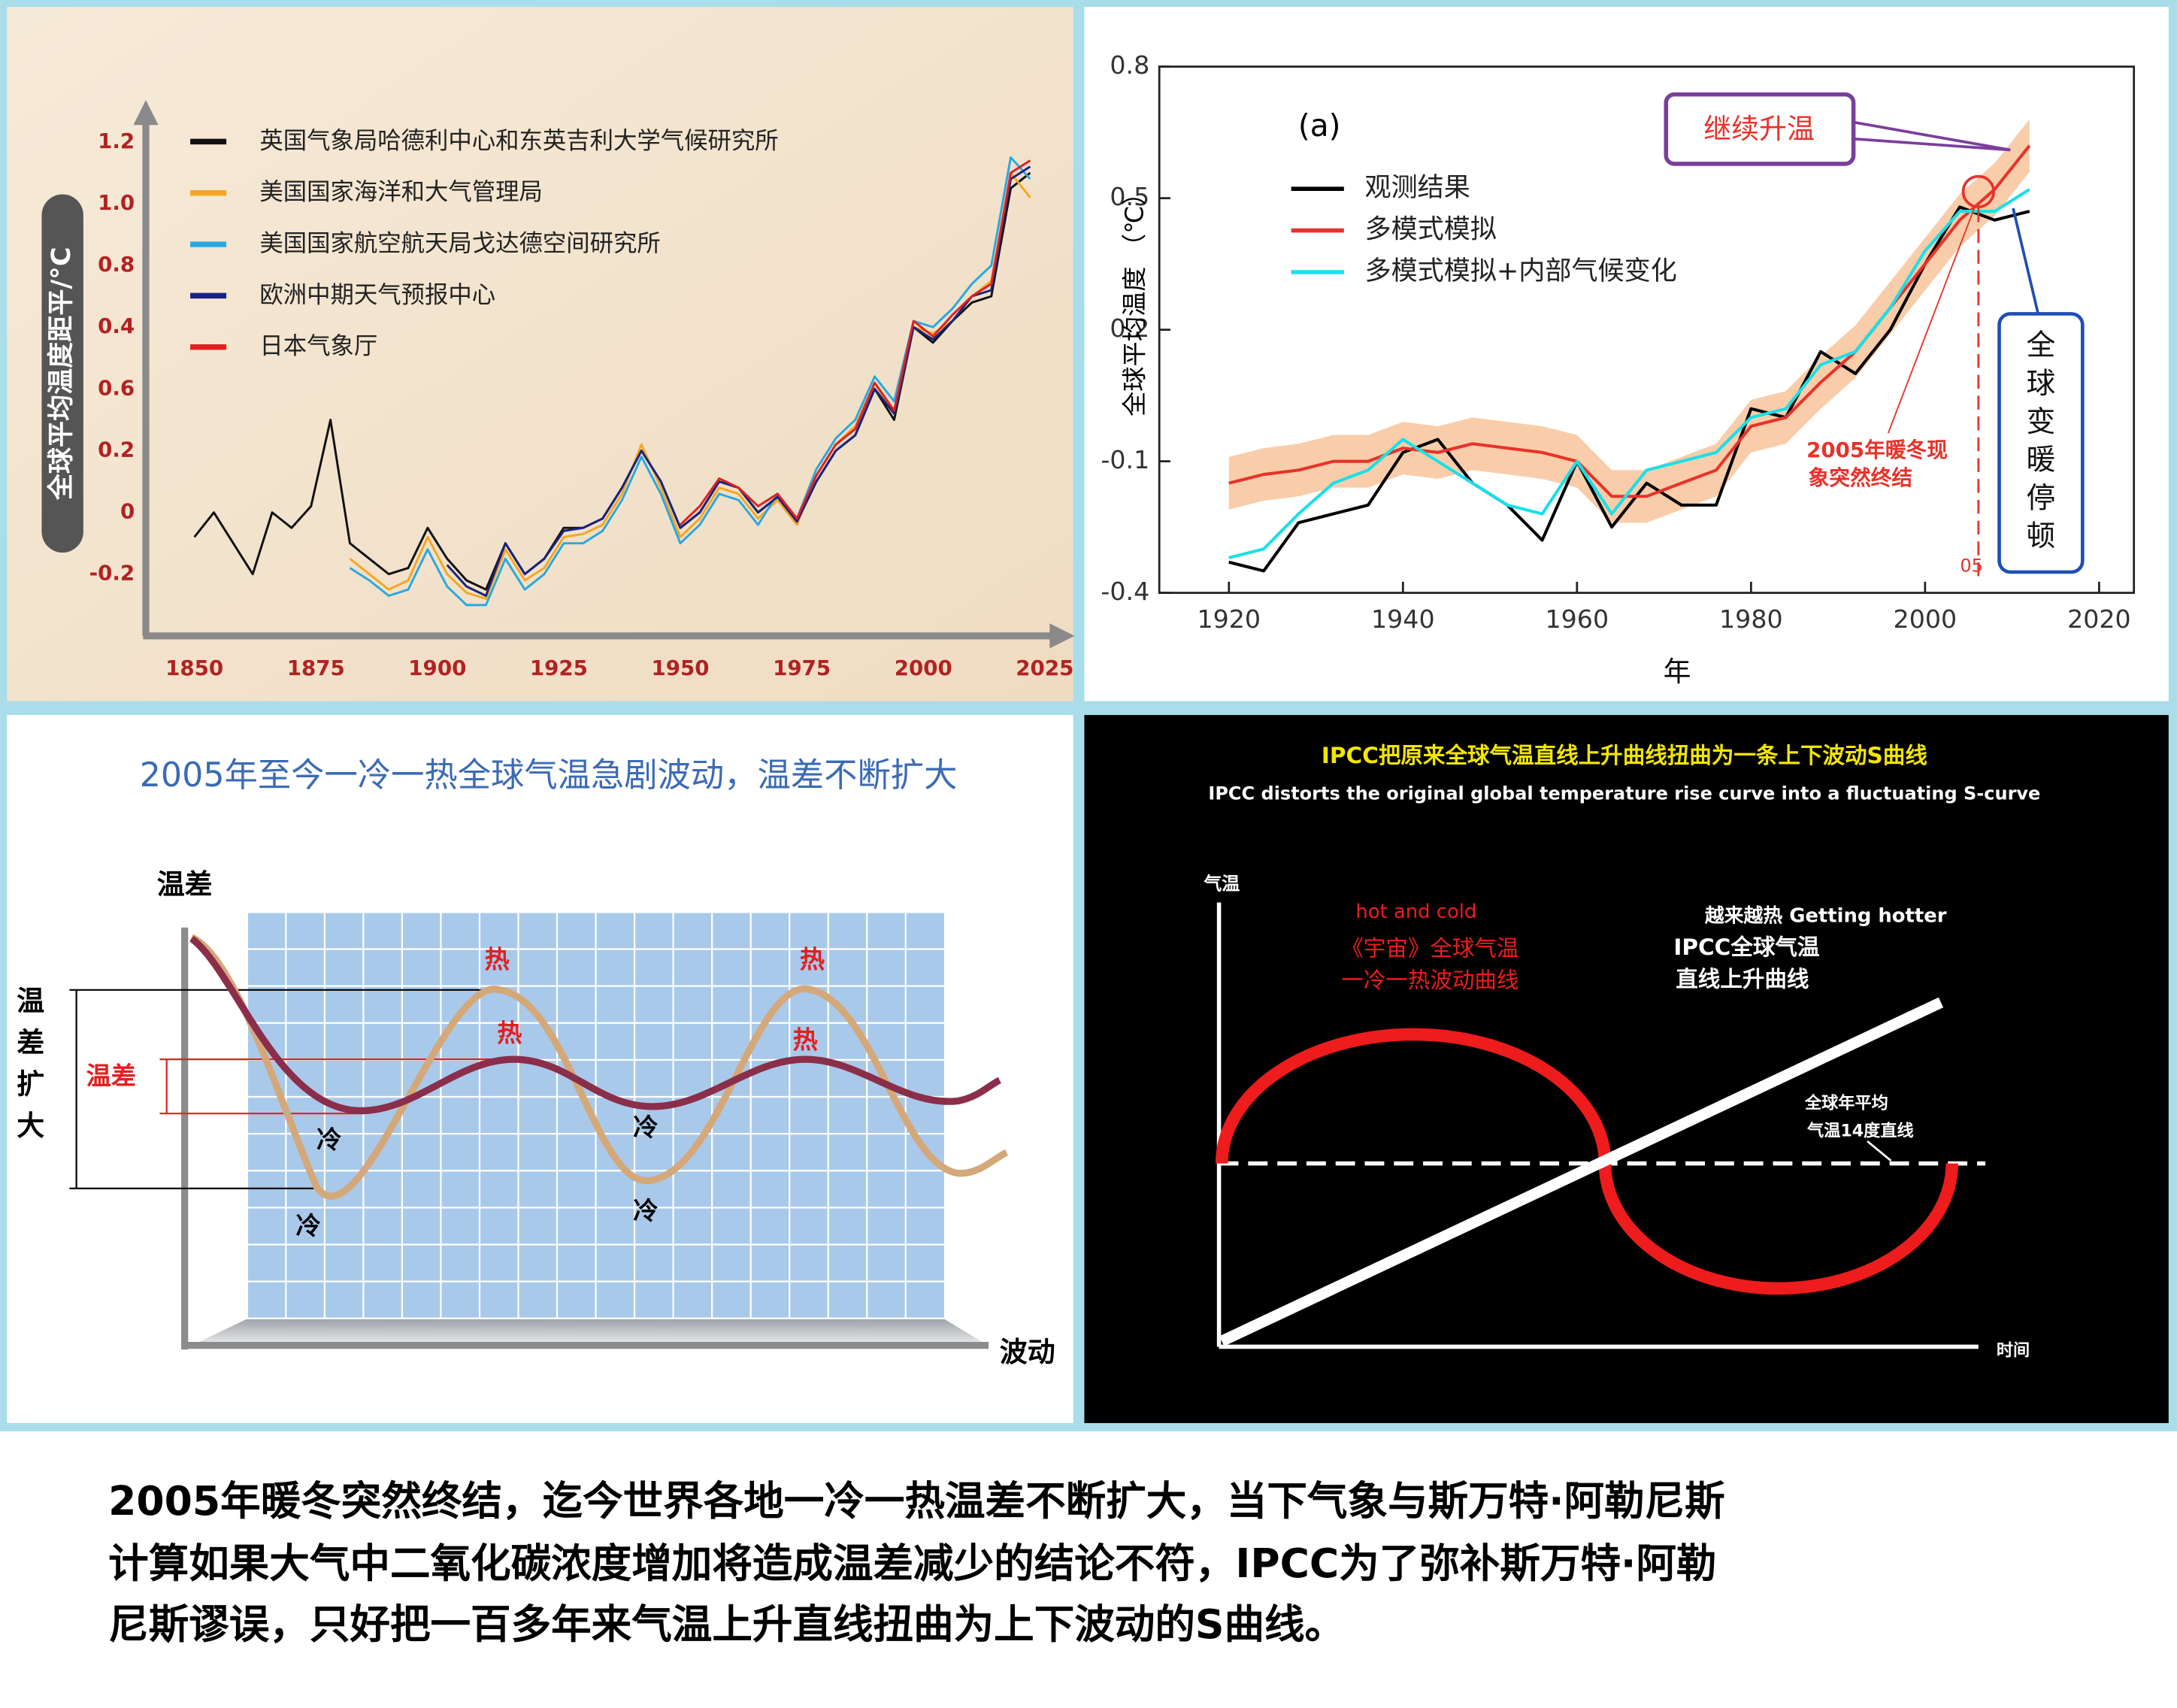 This screenshot has height=1708, width=2177. I want to click on x-axis-label: 时间, so click(2013, 1350).